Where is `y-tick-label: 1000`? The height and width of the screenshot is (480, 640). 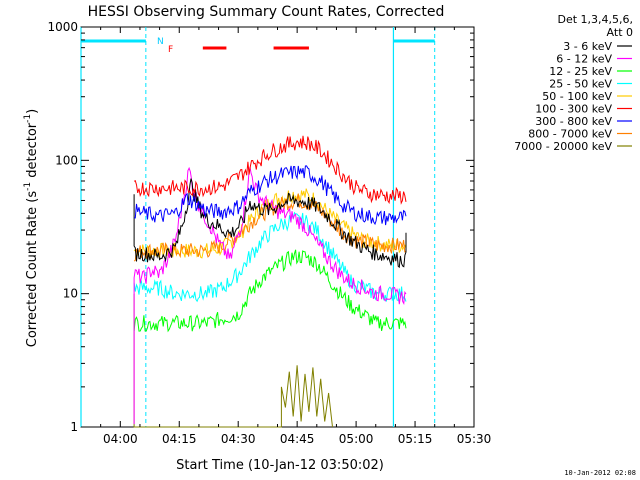
y-tick-label: 1000 is located at coordinates (62, 27).